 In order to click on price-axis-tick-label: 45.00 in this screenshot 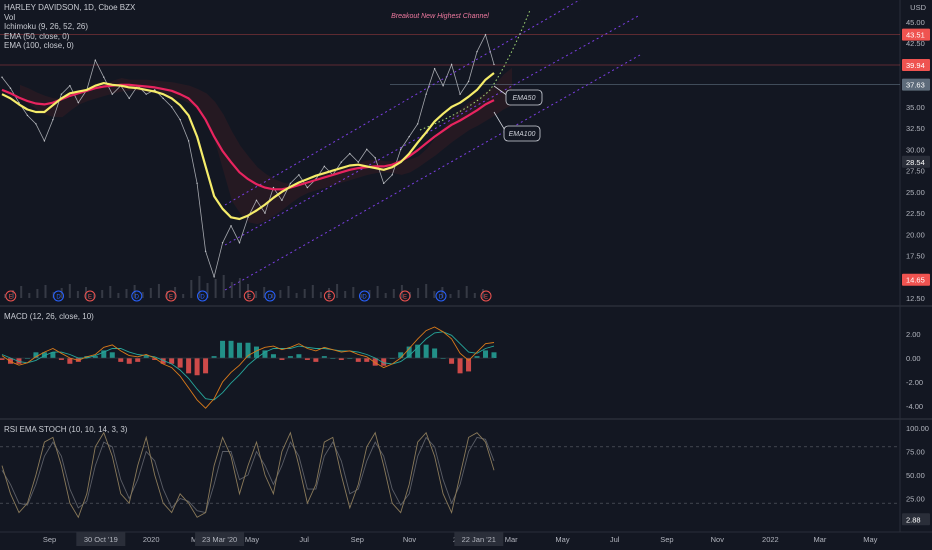, I will do `click(915, 22)`.